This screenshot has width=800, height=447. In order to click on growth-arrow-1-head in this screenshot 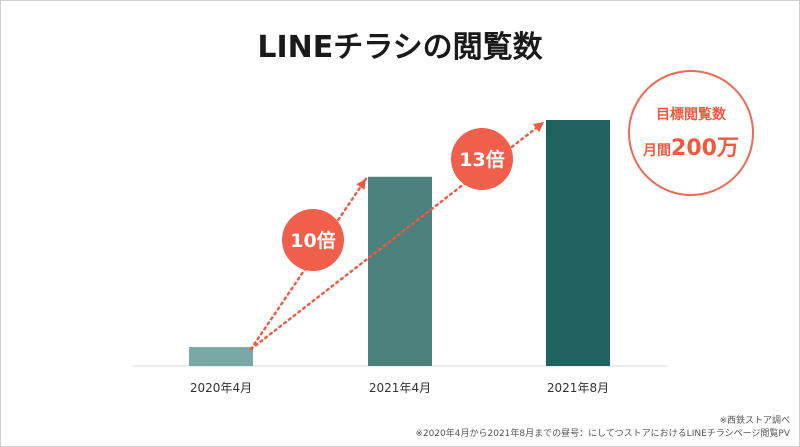, I will do `click(361, 184)`.